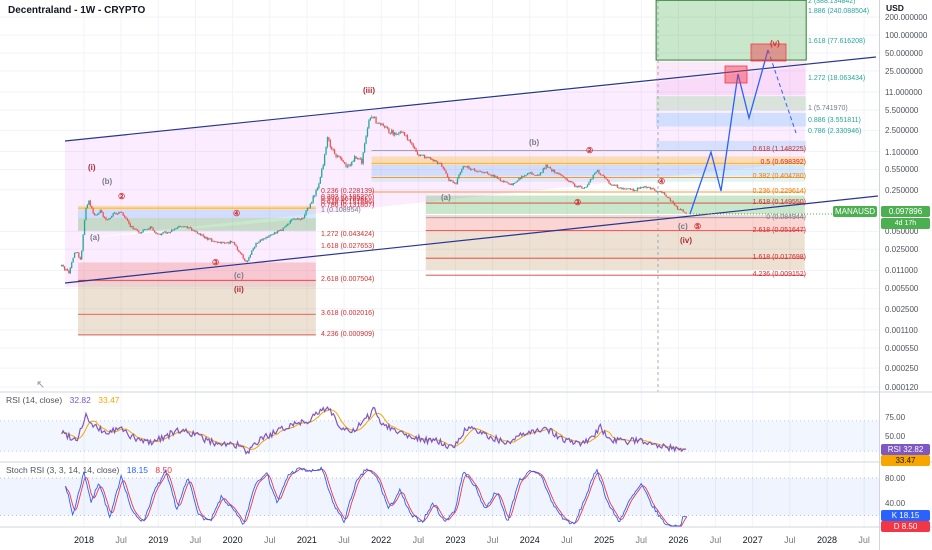 Image resolution: width=932 pixels, height=550 pixels. What do you see at coordinates (374, 430) in the screenshot?
I see `rsi-line` at bounding box center [374, 430].